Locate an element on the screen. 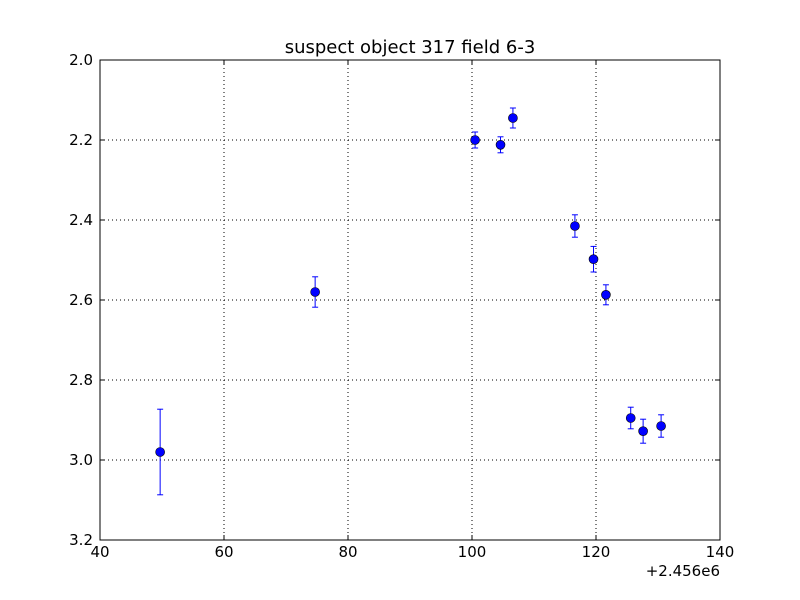 The width and height of the screenshot is (800, 600). y-tick-label: 3.2 is located at coordinates (81, 540).